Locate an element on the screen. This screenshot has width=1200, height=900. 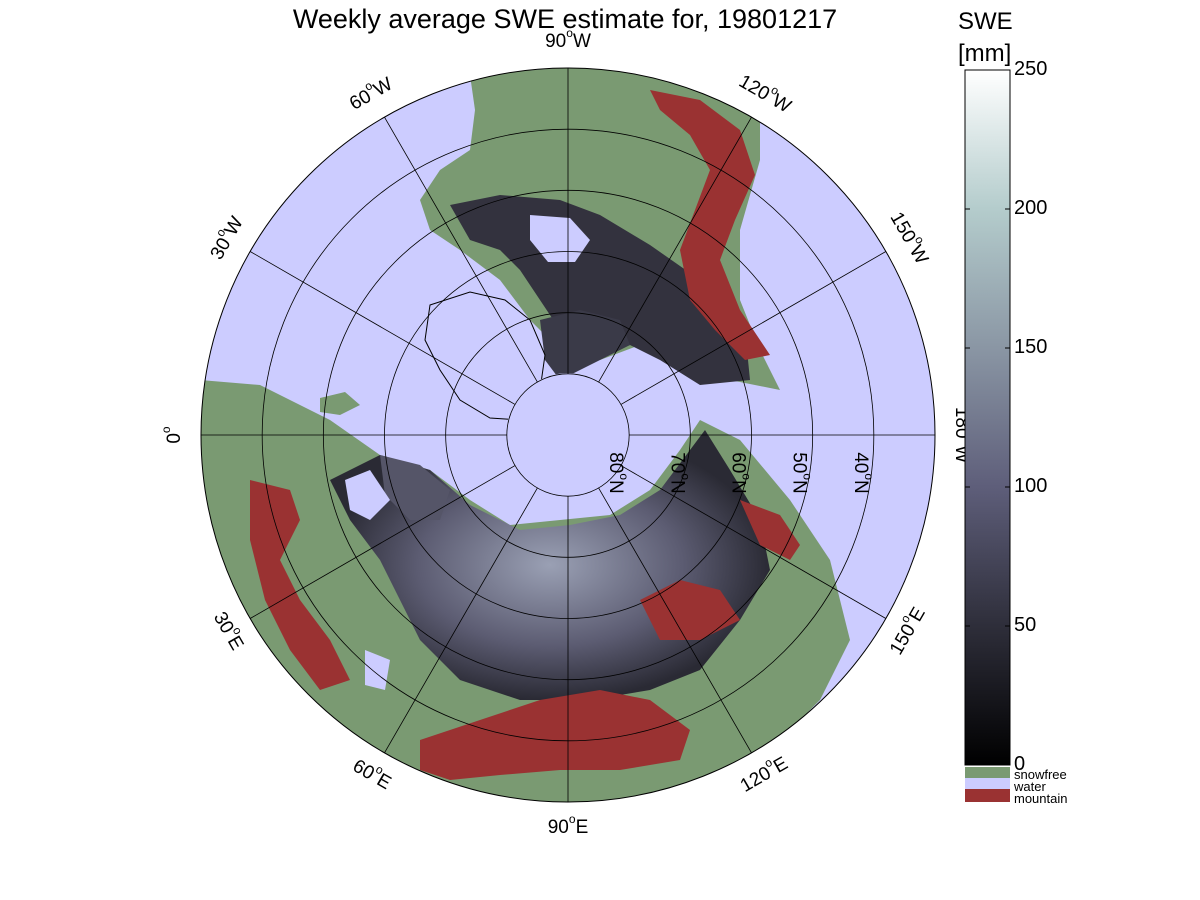
latitude-label: 60oN is located at coordinates (740, 473).